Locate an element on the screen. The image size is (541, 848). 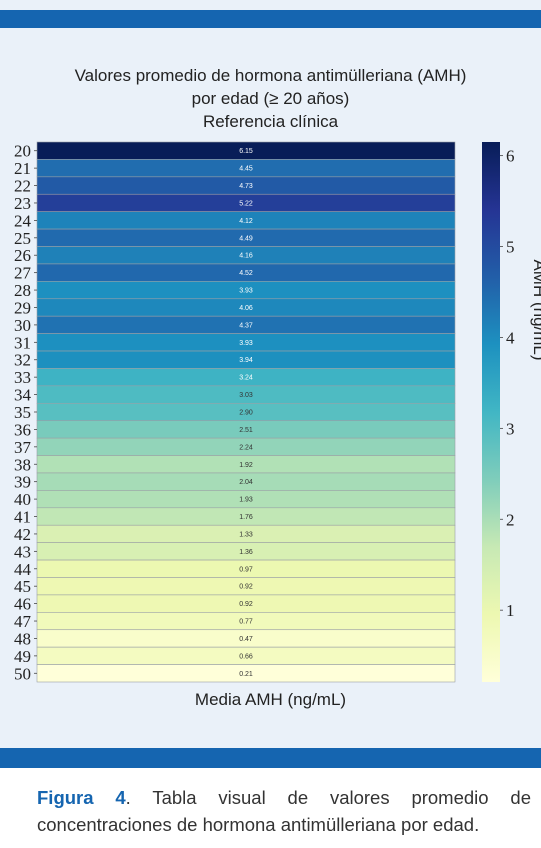
y-tick-label: 48 is located at coordinates (22, 638).